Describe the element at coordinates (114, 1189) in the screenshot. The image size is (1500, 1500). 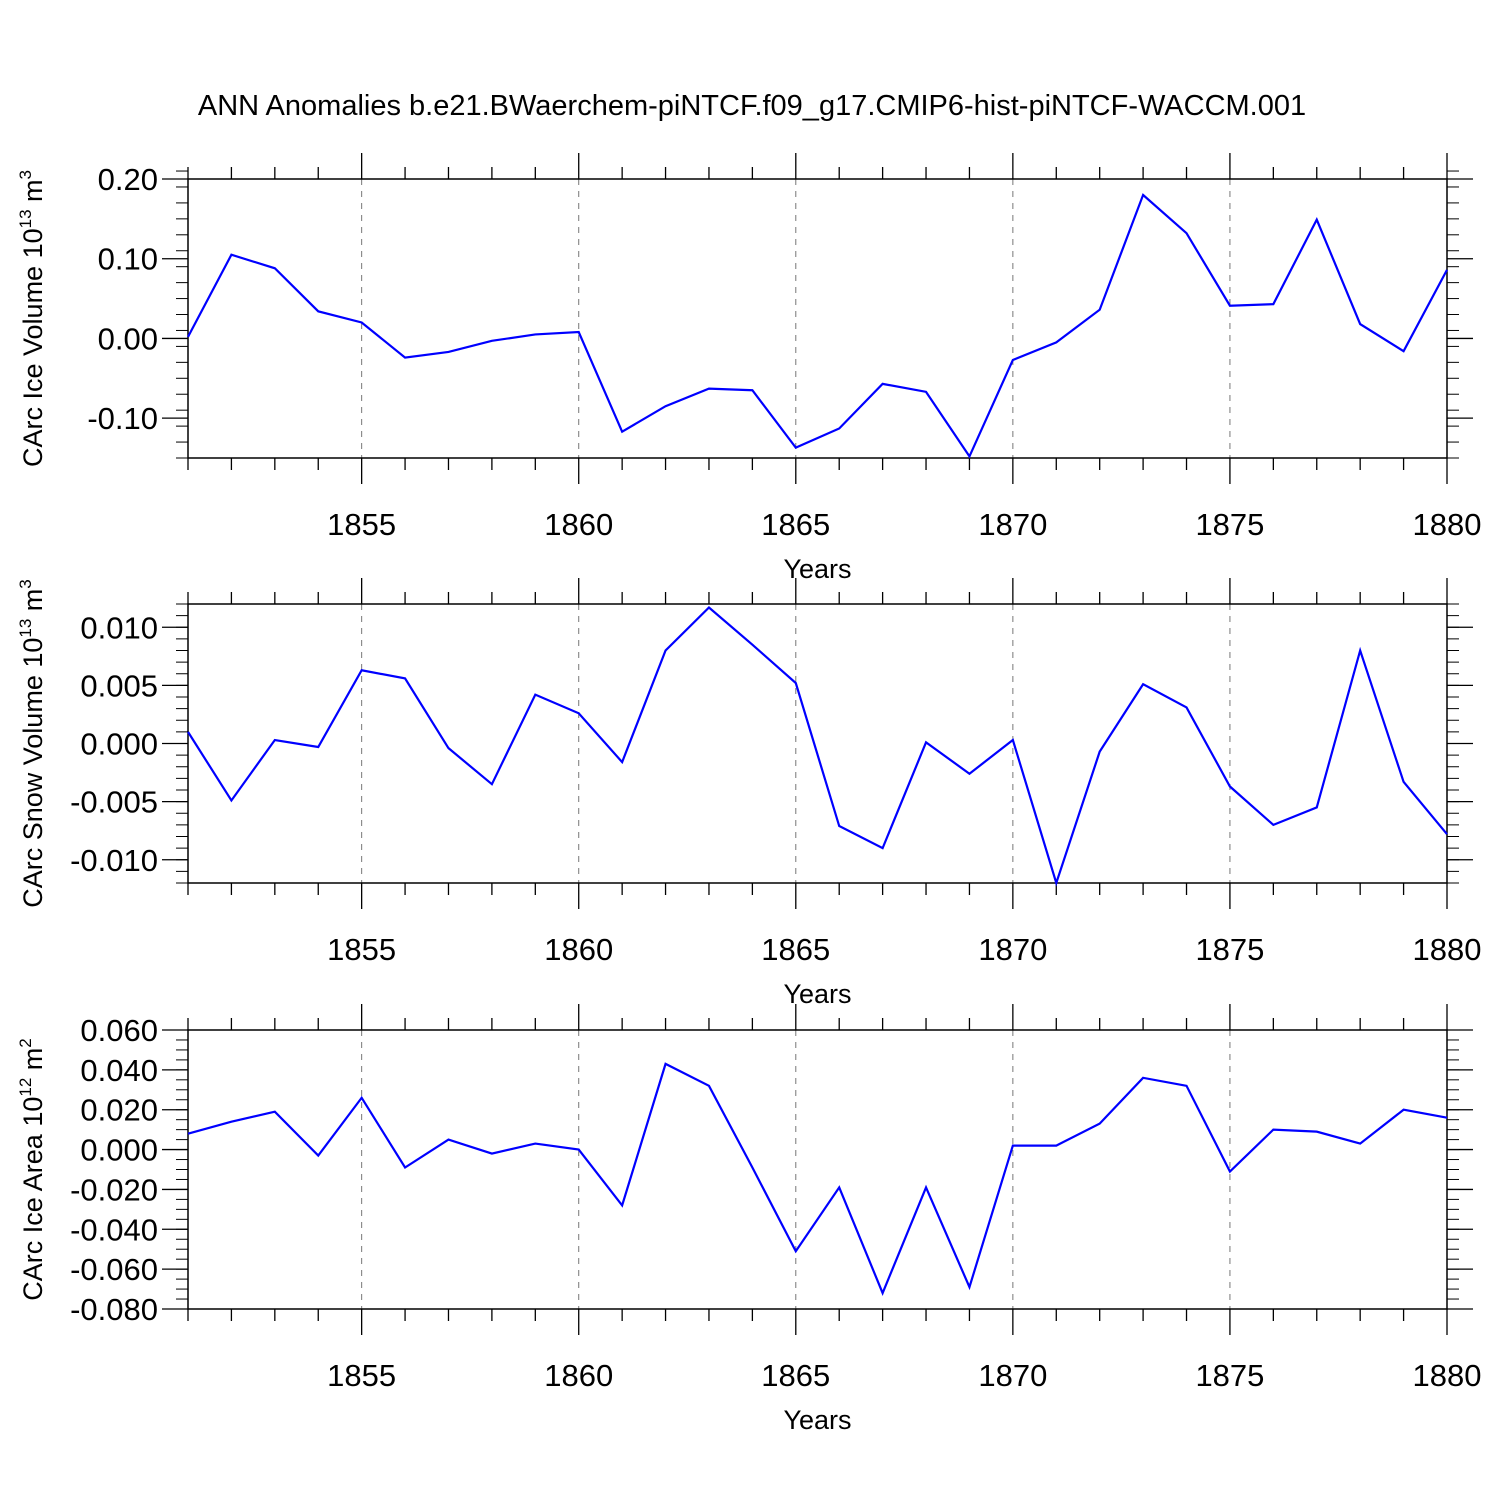
I see `y-tick-label: -0.020` at that location.